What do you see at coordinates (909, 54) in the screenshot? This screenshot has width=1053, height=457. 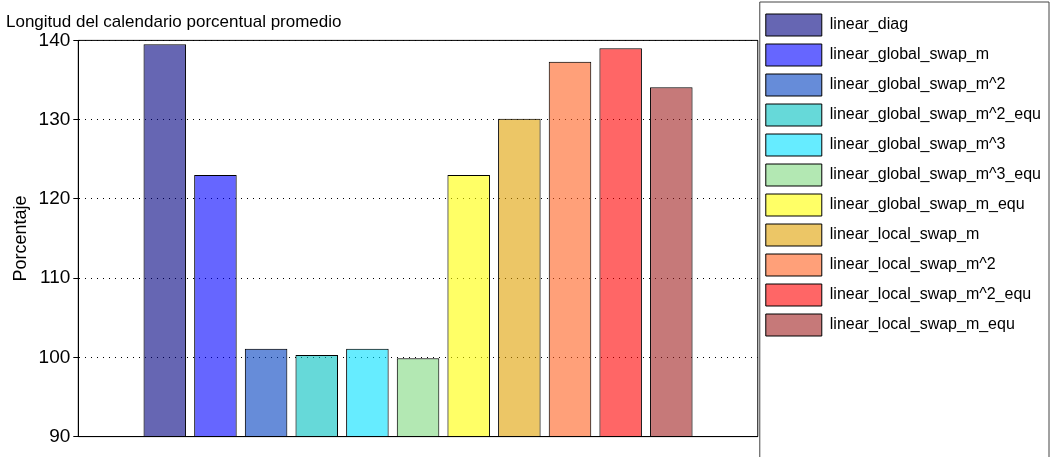 I see `legend-label: linear_global_swap_m` at bounding box center [909, 54].